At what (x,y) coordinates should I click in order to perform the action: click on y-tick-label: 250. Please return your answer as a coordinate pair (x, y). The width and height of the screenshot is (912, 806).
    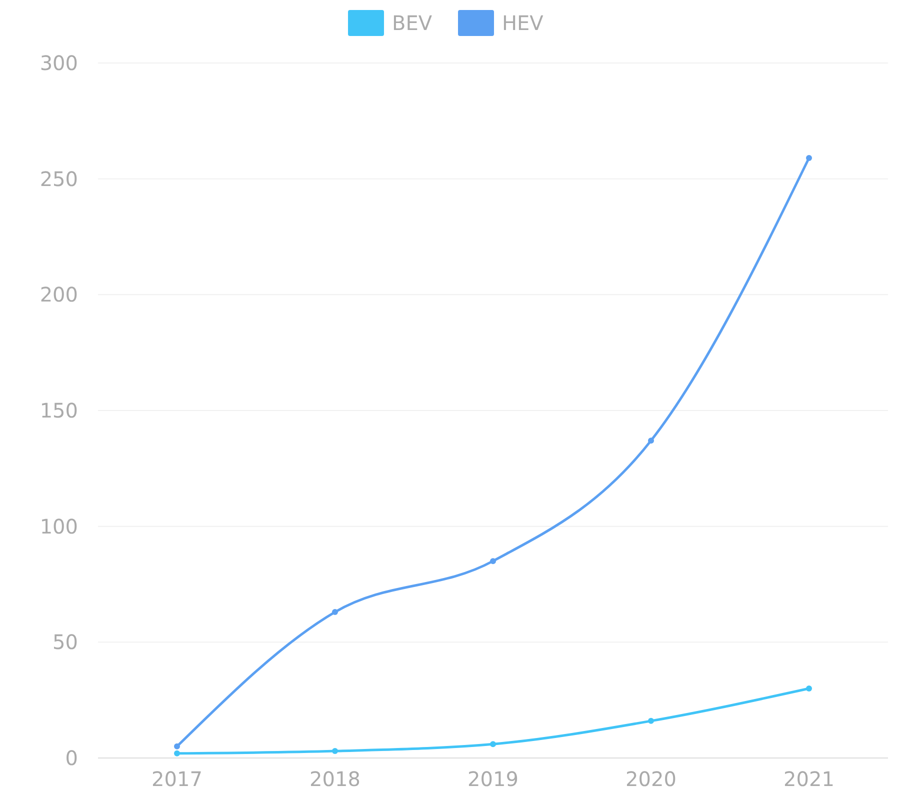
    Looking at the image, I should click on (59, 178).